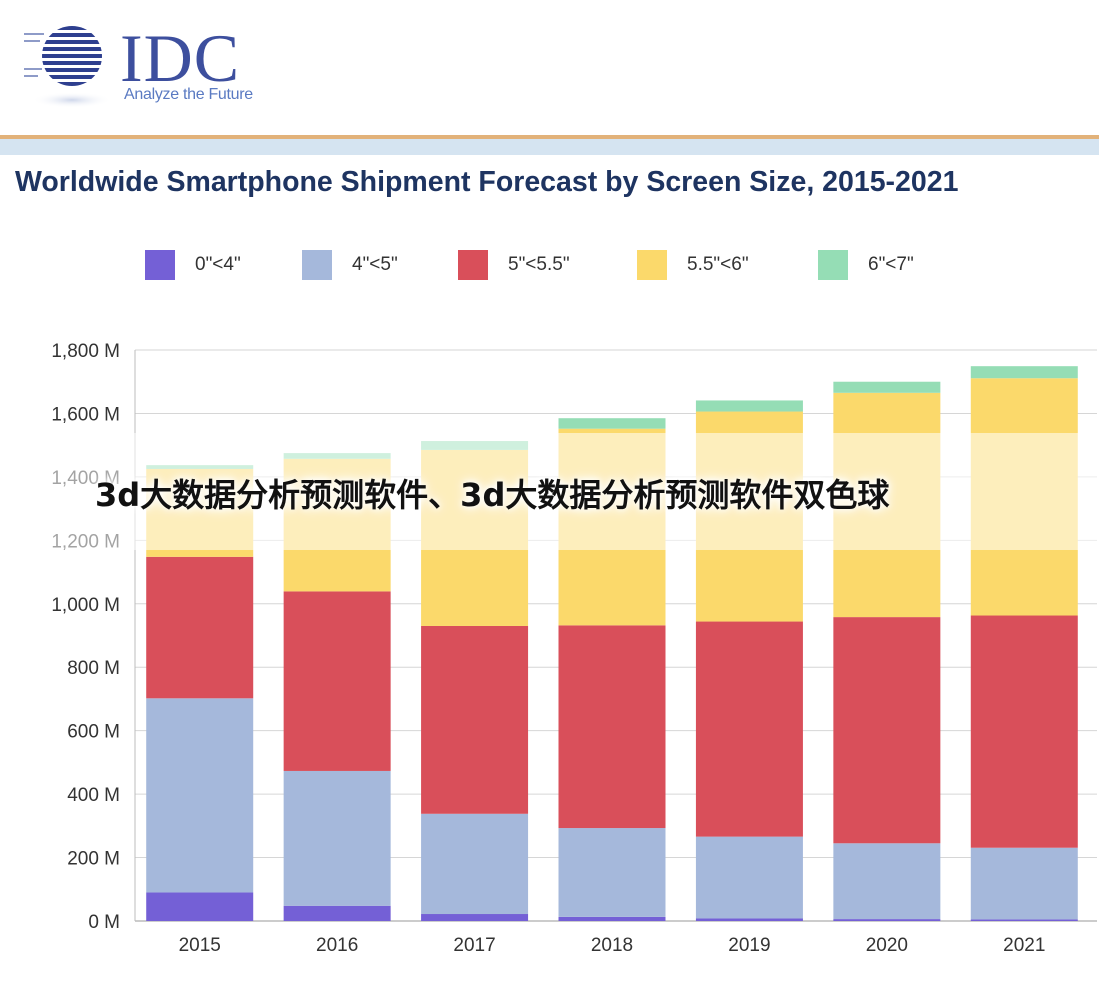  I want to click on legend-label-0: 0"<4", so click(218, 264).